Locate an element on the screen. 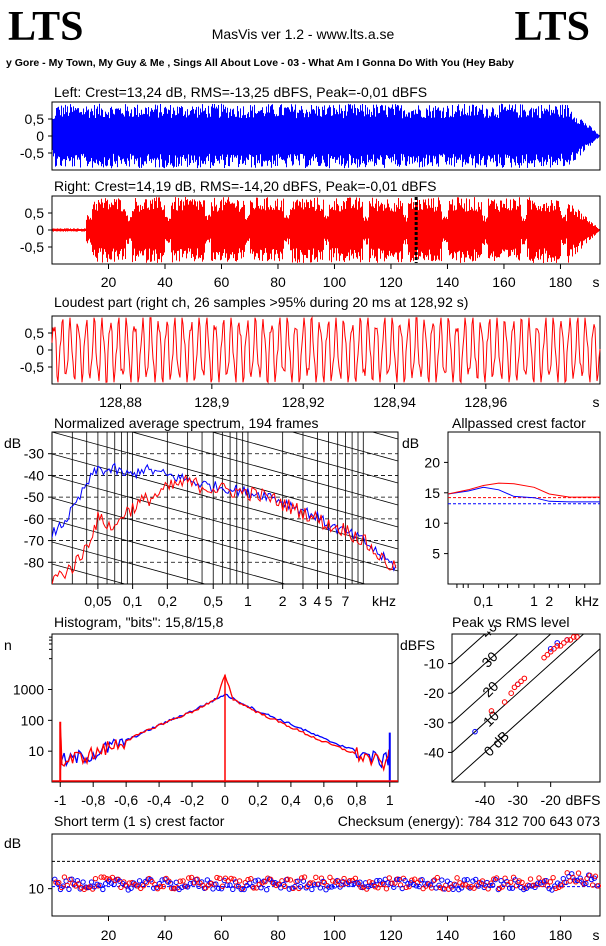  logo-left: LTS is located at coordinates (46, 27).